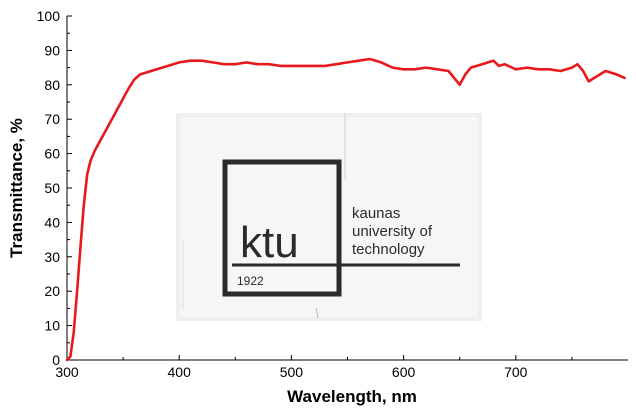 This screenshot has width=636, height=411. What do you see at coordinates (392, 231) in the screenshot?
I see `ktu-logo-text-2: university of` at bounding box center [392, 231].